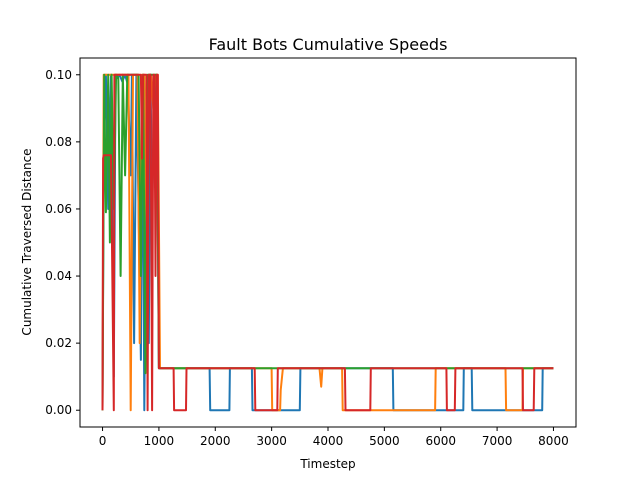 The width and height of the screenshot is (640, 484). I want to click on x-tick-label: 0, so click(103, 441).